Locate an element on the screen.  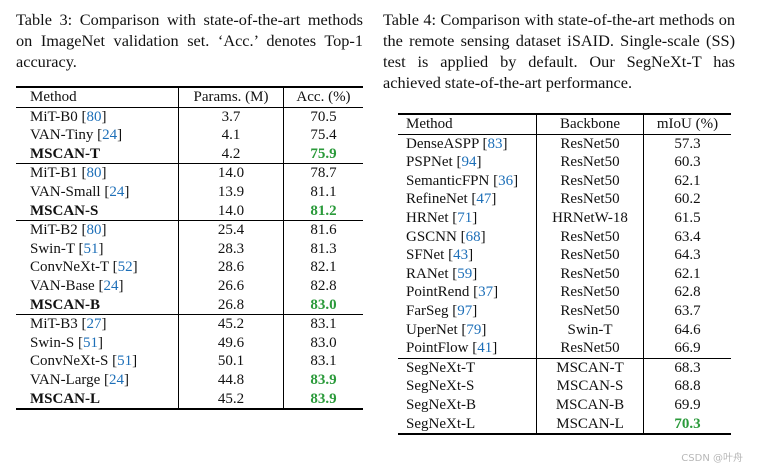
method-text: MiT-B1 is located at coordinates (54, 173).